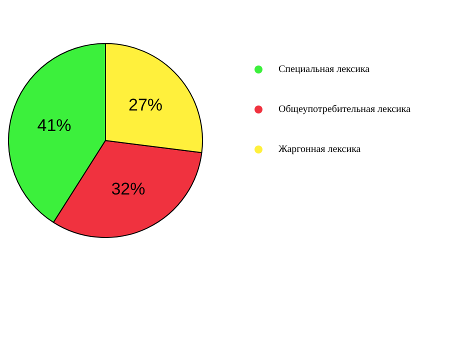 The height and width of the screenshot is (339, 453). I want to click on data-label: 41%, so click(54, 126).